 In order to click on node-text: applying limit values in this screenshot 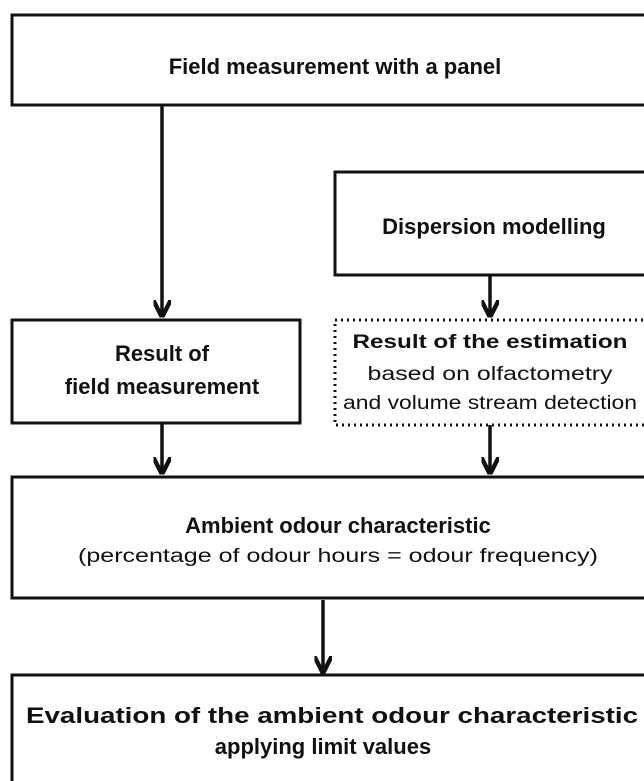, I will do `click(323, 746)`.